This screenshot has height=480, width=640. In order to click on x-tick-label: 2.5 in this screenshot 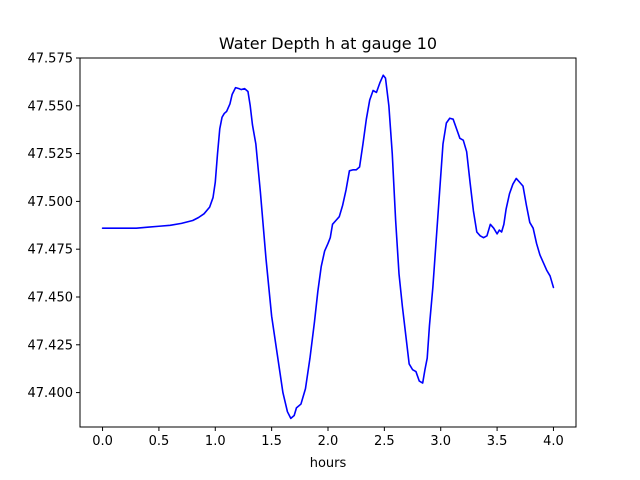, I will do `click(384, 441)`.